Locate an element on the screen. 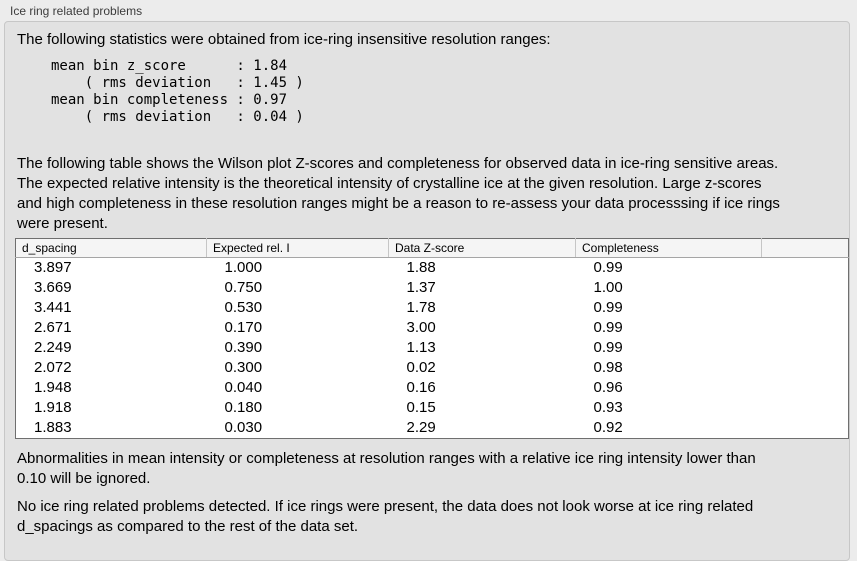  cell-expected-rel-i: 0.530 is located at coordinates (243, 307).